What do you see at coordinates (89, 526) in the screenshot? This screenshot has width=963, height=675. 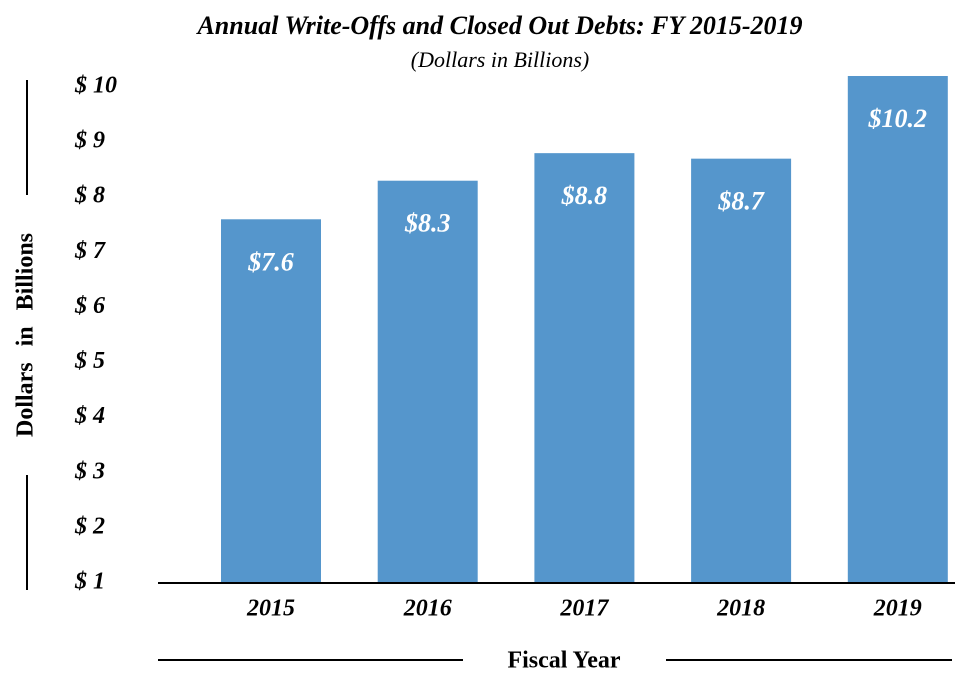 I see `y-tick-label: $ 2` at bounding box center [89, 526].